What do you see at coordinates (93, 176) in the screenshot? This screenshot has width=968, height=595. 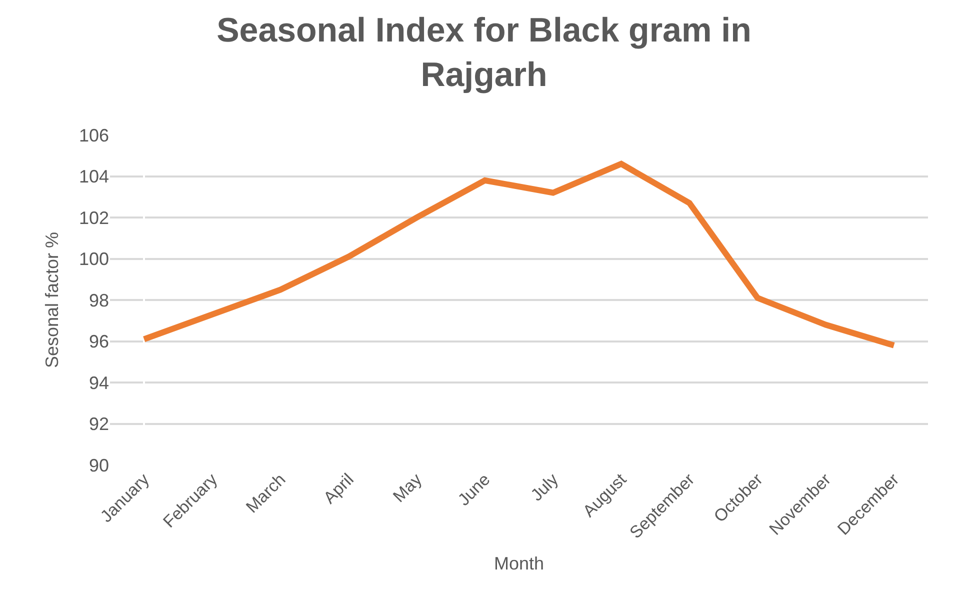 I see `y-tick-label: 104` at bounding box center [93, 176].